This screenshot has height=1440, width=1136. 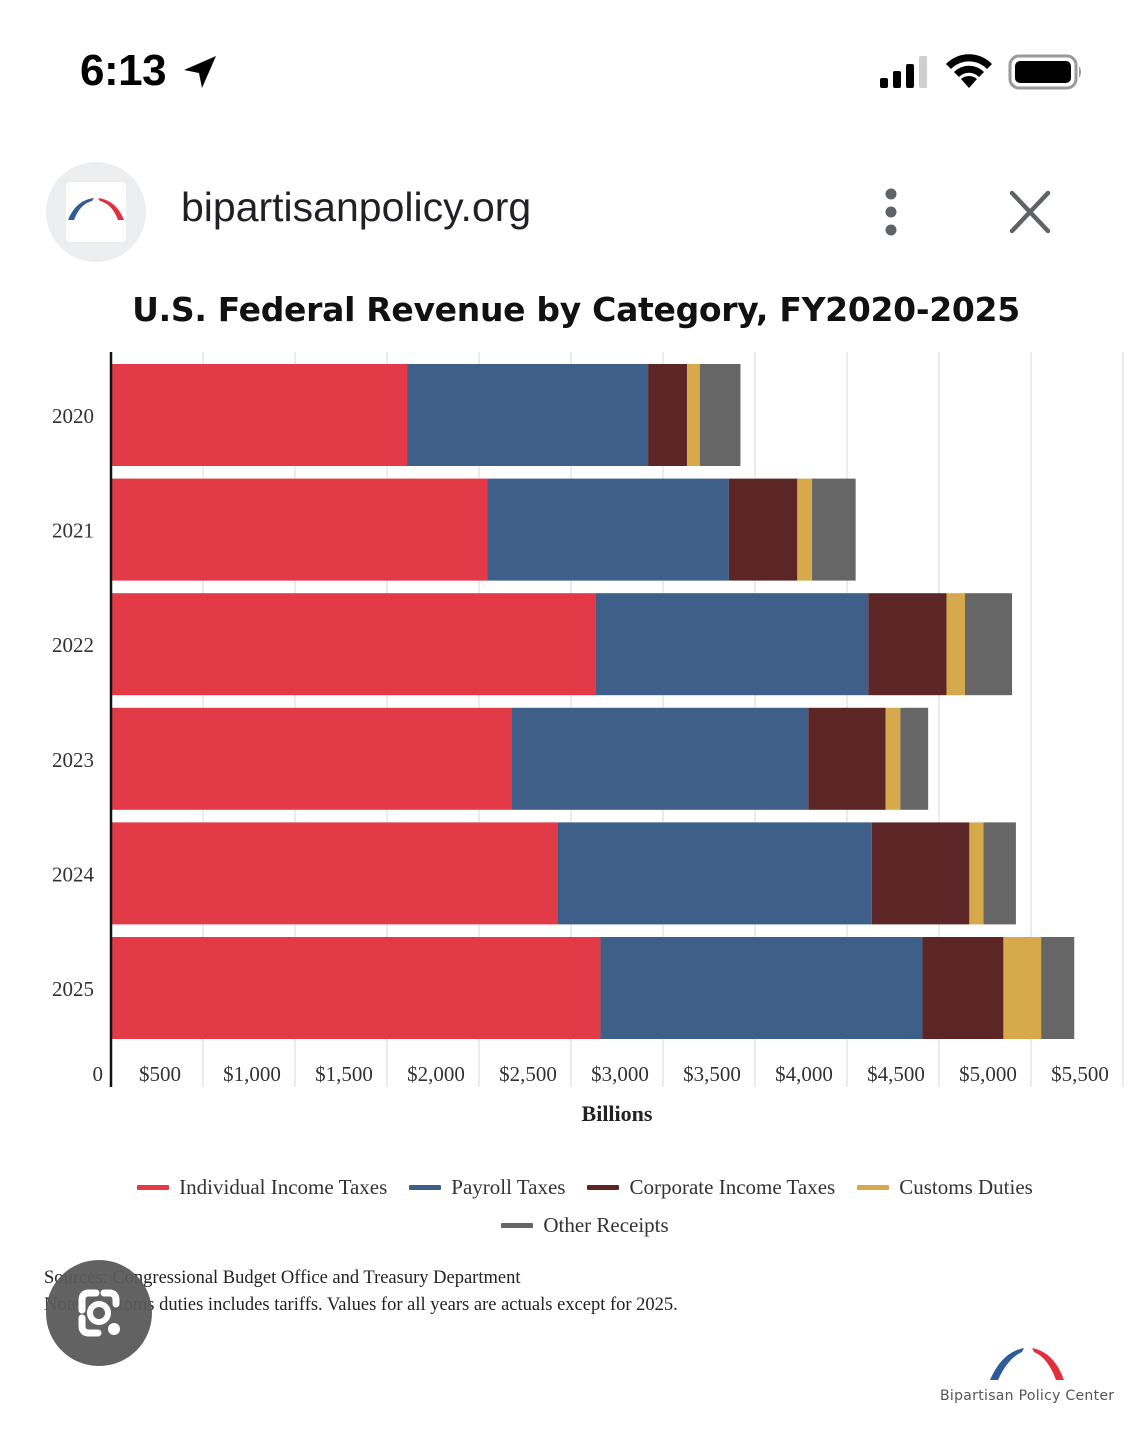 I want to click on x-tick-label: $4,000, so click(x=804, y=1074).